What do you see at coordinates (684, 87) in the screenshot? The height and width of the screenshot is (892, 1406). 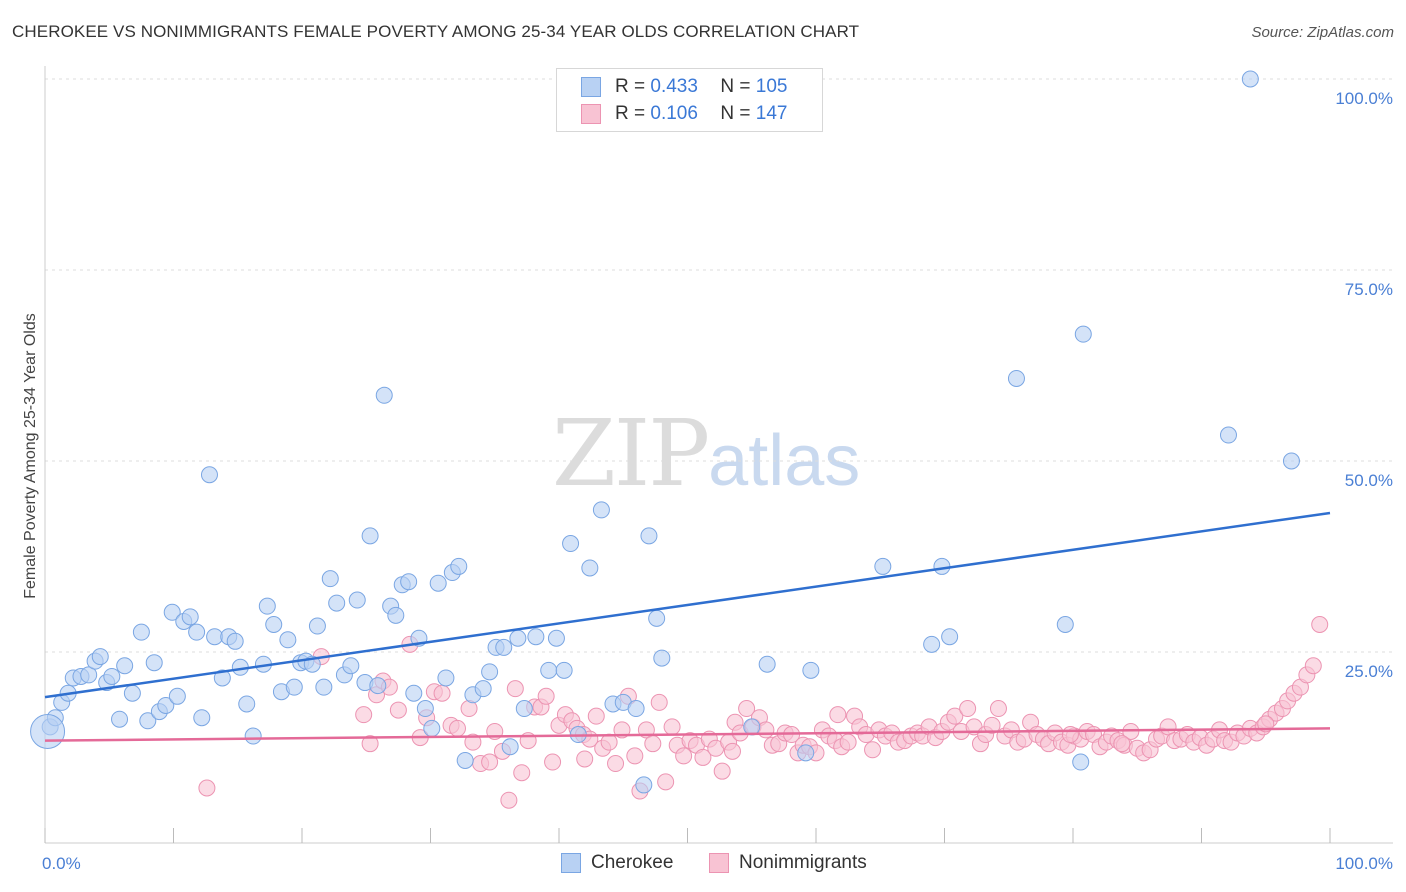 I see `stats-row-cherokee: R = 0.433 N = 105` at bounding box center [684, 87].